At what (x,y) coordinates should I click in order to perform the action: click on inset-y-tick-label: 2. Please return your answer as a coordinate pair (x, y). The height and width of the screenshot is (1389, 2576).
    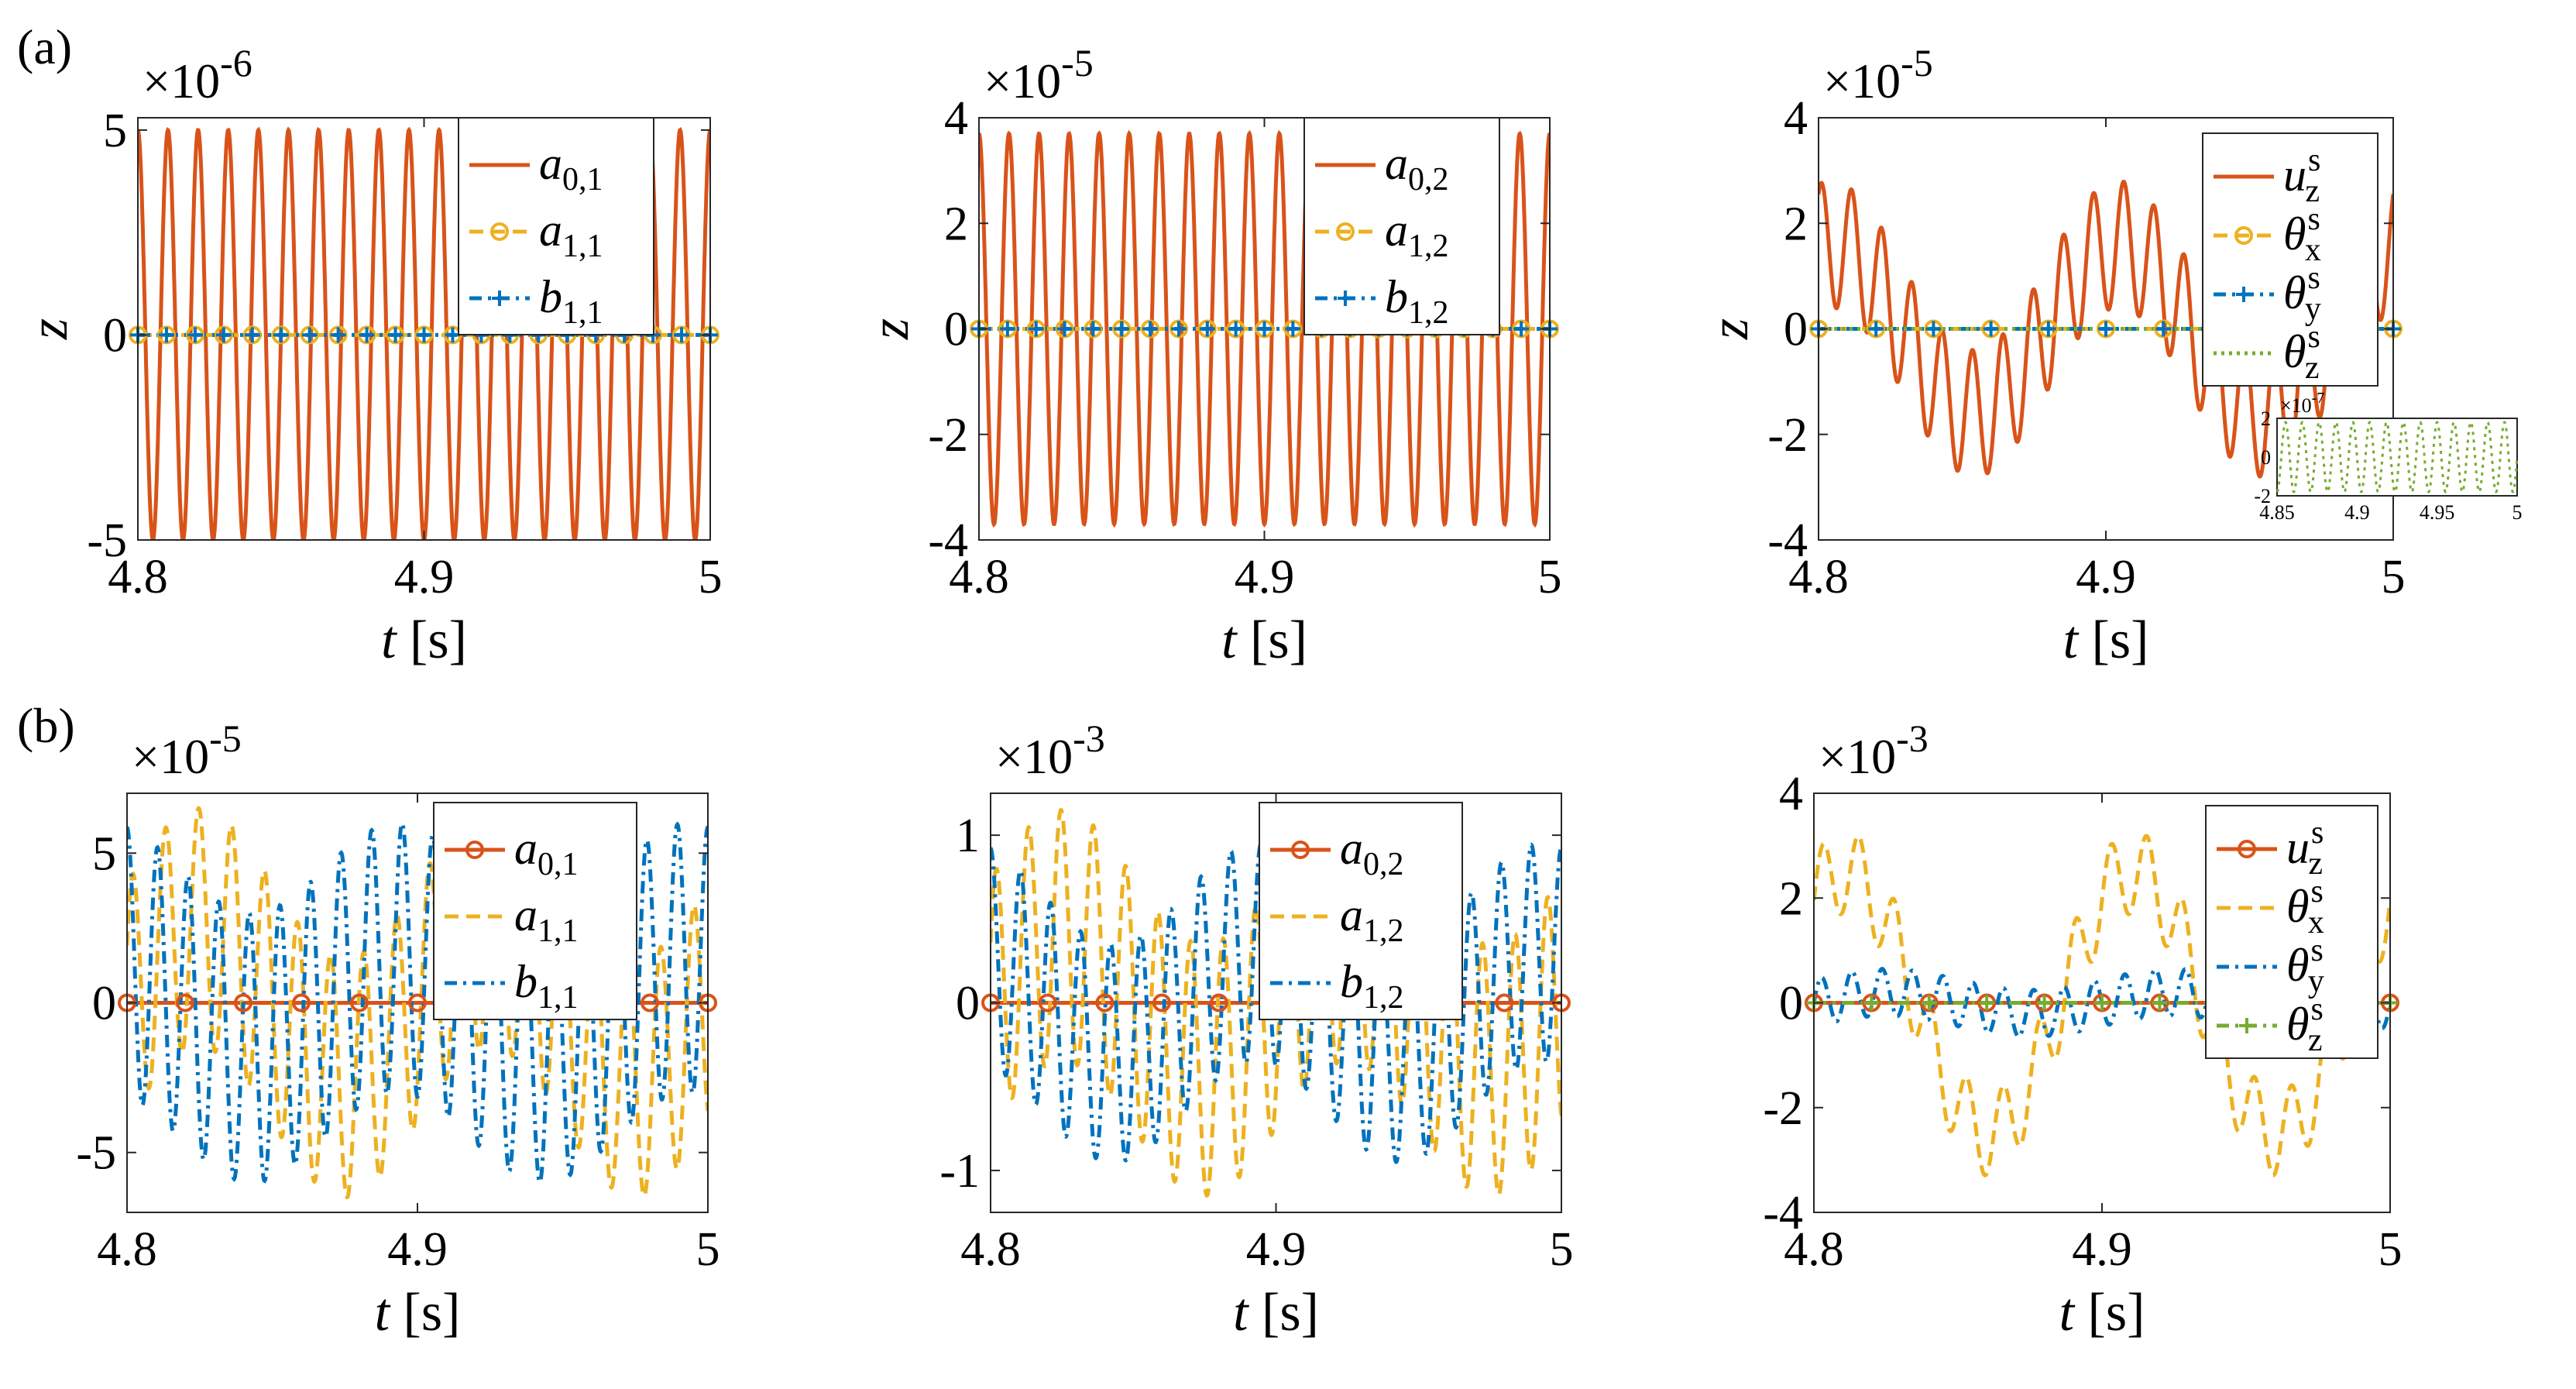
    Looking at the image, I should click on (2266, 418).